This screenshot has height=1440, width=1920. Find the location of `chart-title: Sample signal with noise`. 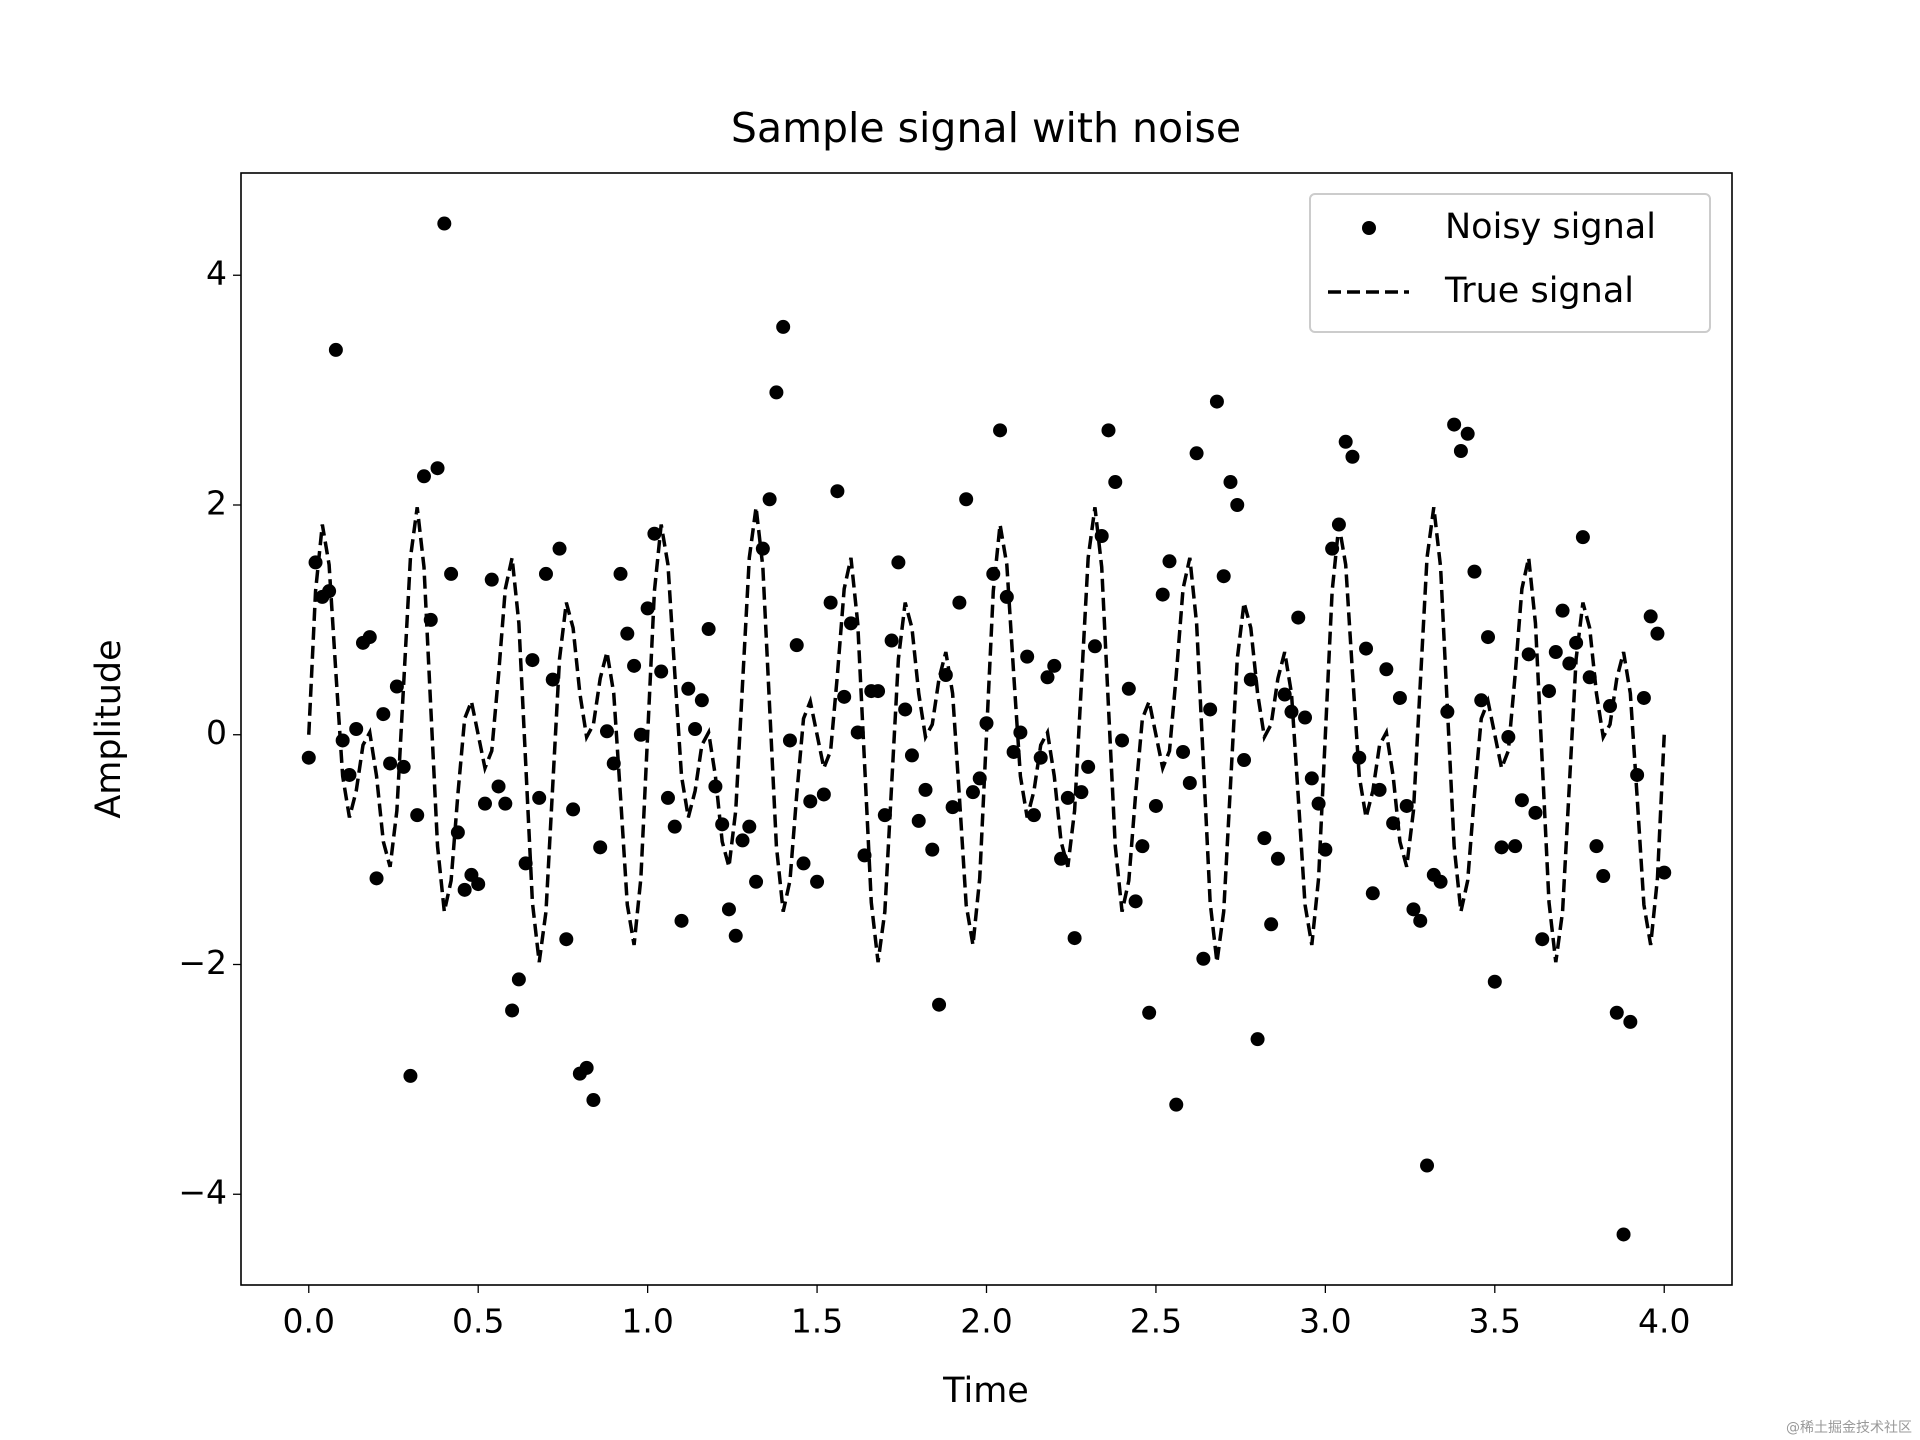

chart-title: Sample signal with noise is located at coordinates (986, 128).